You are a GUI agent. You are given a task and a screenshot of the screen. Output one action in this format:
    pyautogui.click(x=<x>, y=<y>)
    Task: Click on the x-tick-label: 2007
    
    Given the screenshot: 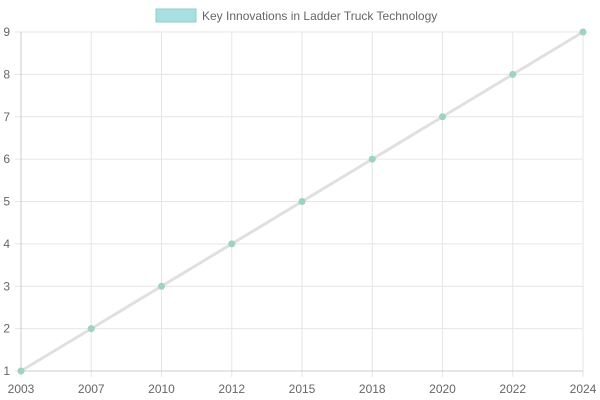 What is the action you would take?
    pyautogui.click(x=91, y=389)
    